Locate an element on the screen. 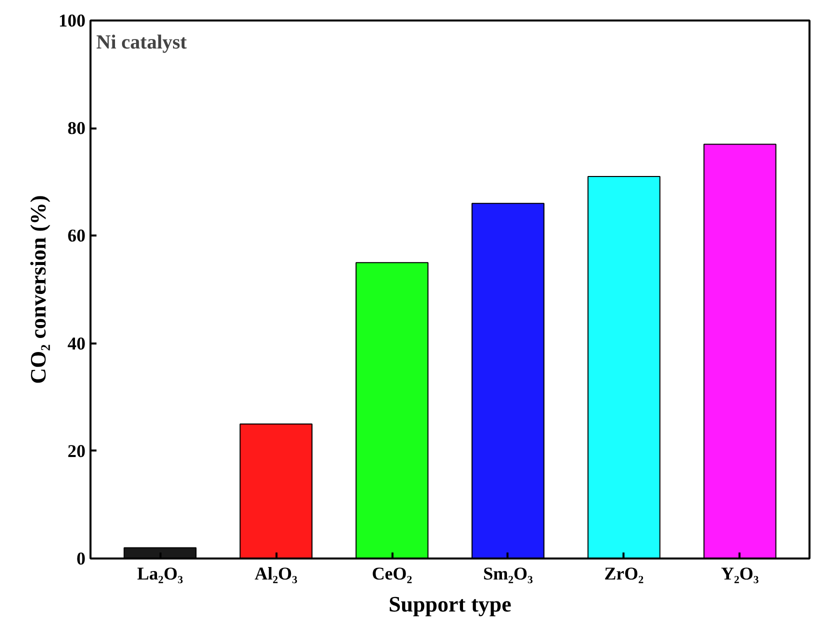 The width and height of the screenshot is (829, 638). annotation: Ni catalyst is located at coordinates (142, 42).